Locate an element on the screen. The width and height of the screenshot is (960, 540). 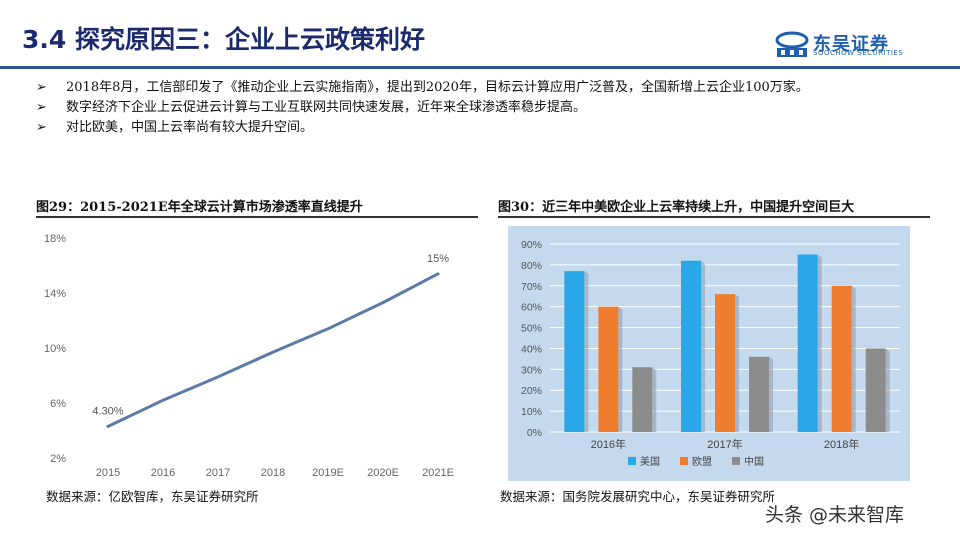
legend-label: 中国 is located at coordinates (754, 461).